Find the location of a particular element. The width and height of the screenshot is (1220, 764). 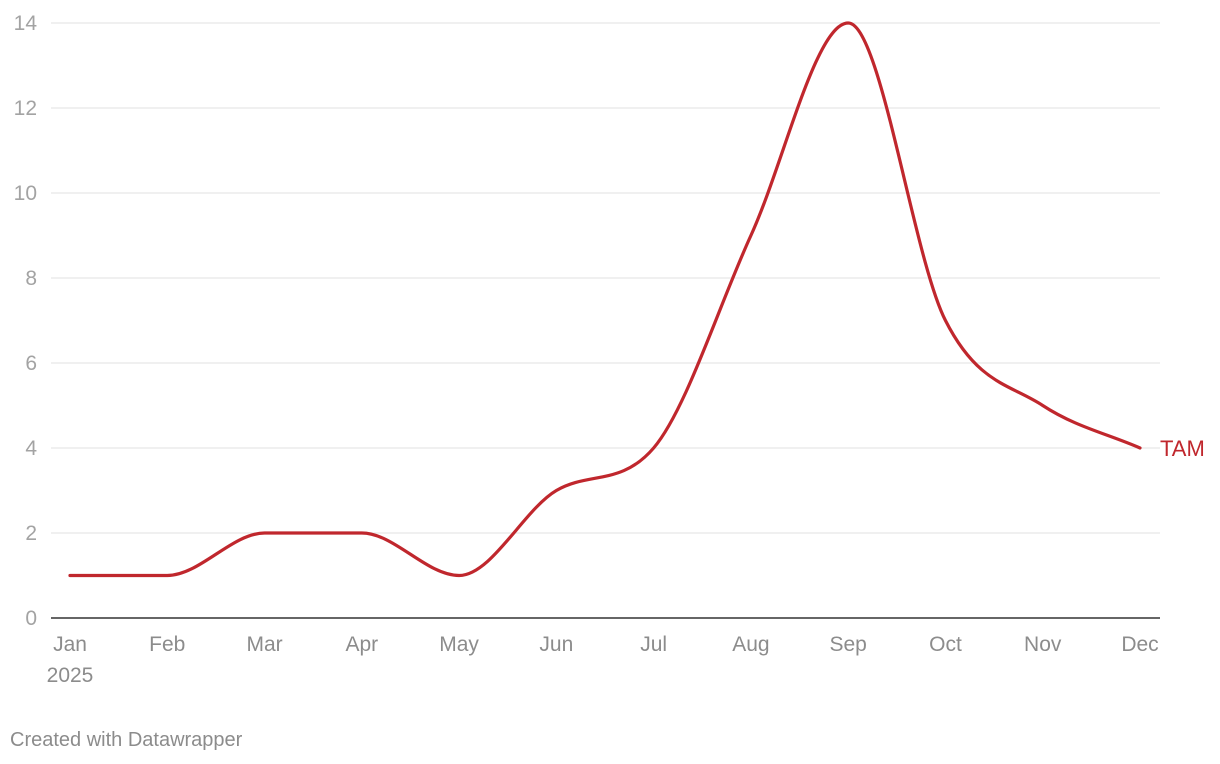

y-tick-label: 12 is located at coordinates (25, 108).